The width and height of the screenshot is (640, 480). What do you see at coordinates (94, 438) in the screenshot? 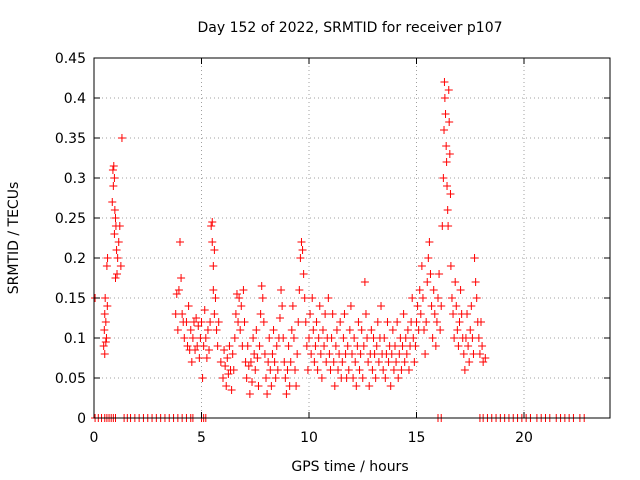
I see `x-tick-label: 0` at bounding box center [94, 438].